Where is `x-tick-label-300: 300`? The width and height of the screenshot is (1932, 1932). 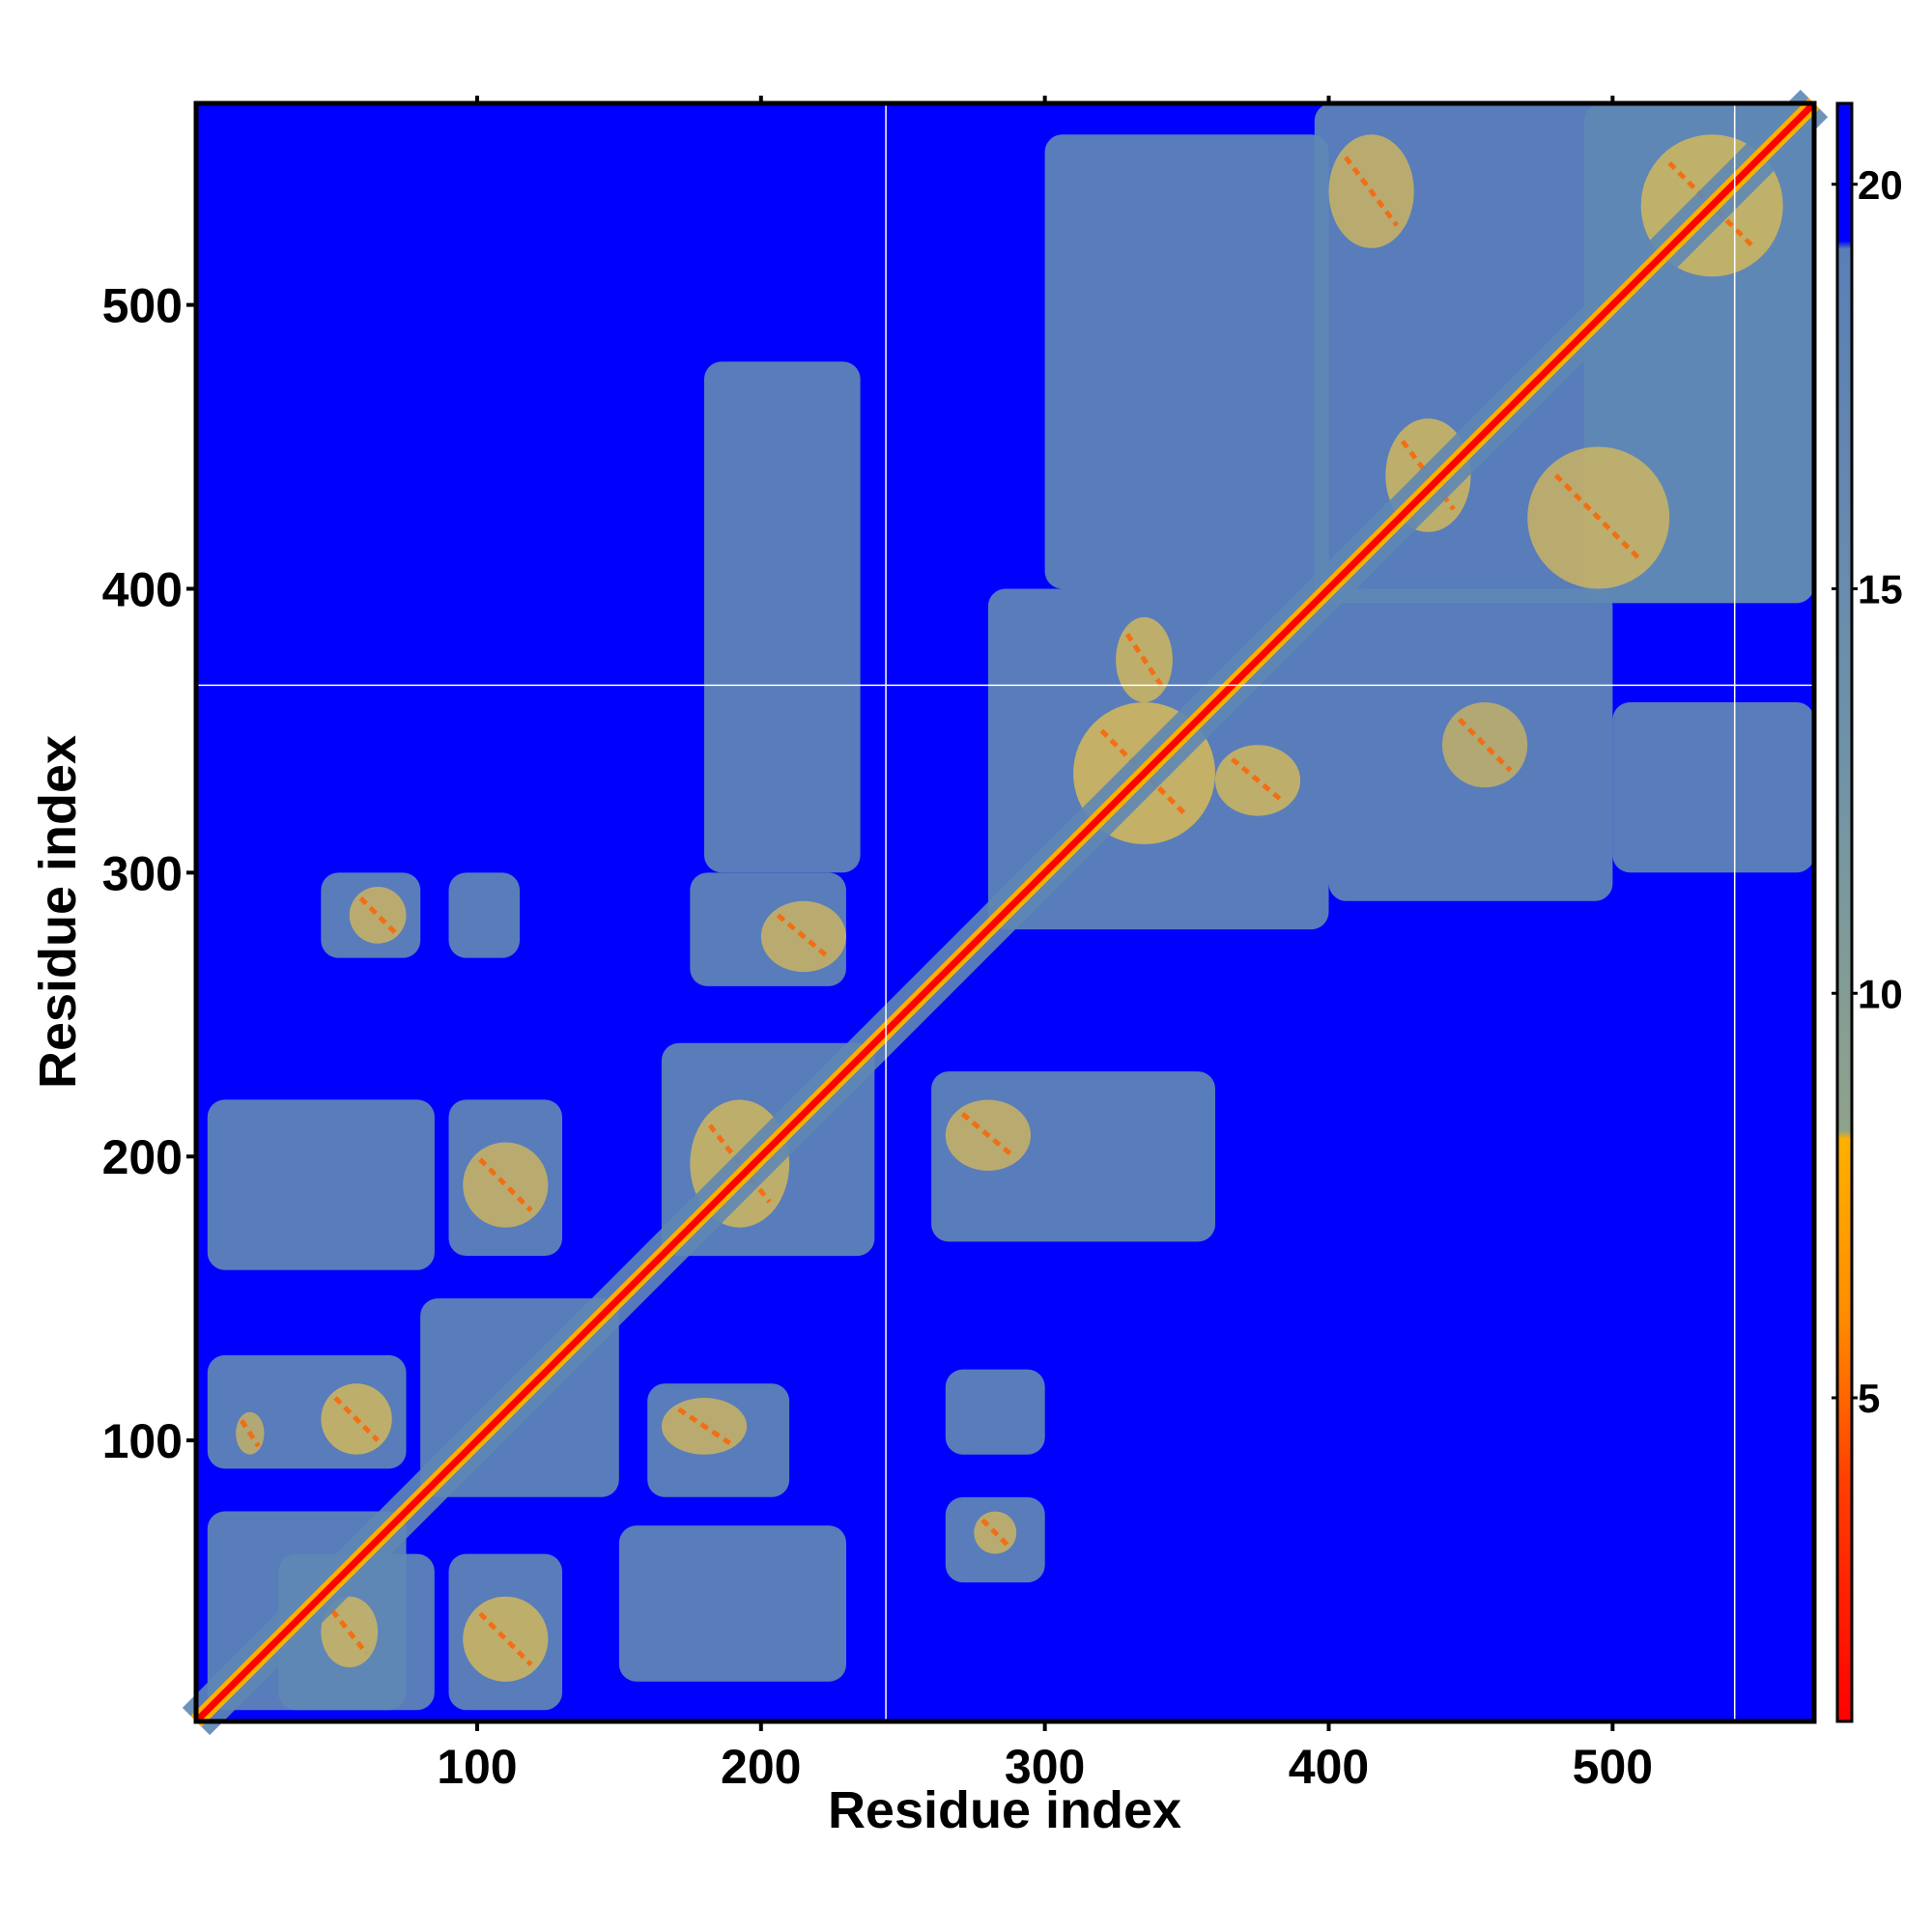
x-tick-label-300: 300 is located at coordinates (1045, 1767).